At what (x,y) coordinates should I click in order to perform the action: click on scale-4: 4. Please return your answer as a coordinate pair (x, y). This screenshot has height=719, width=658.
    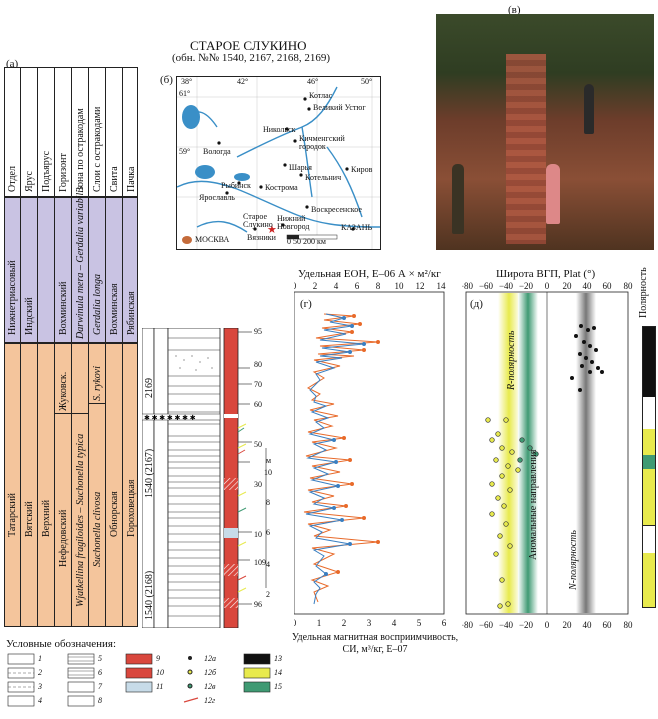
    Looking at the image, I should click on (268, 564).